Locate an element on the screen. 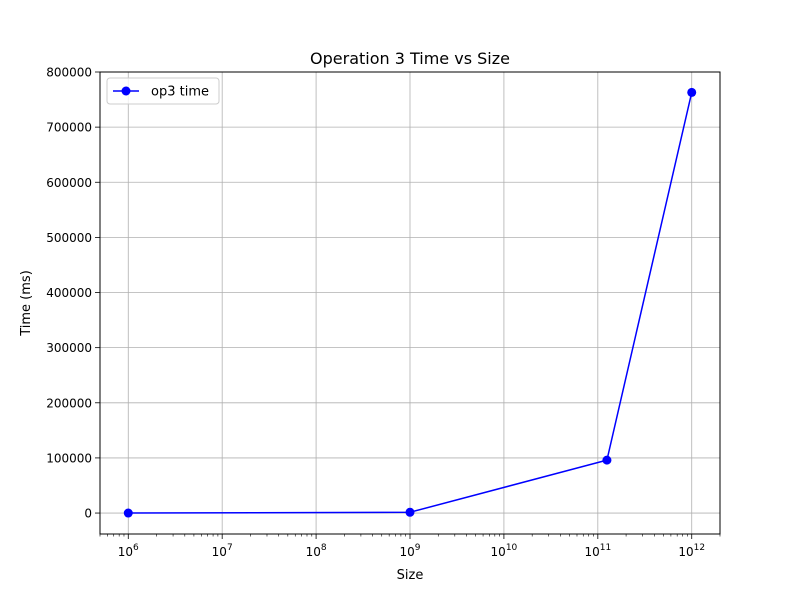  legend: op3 time is located at coordinates (163, 91).